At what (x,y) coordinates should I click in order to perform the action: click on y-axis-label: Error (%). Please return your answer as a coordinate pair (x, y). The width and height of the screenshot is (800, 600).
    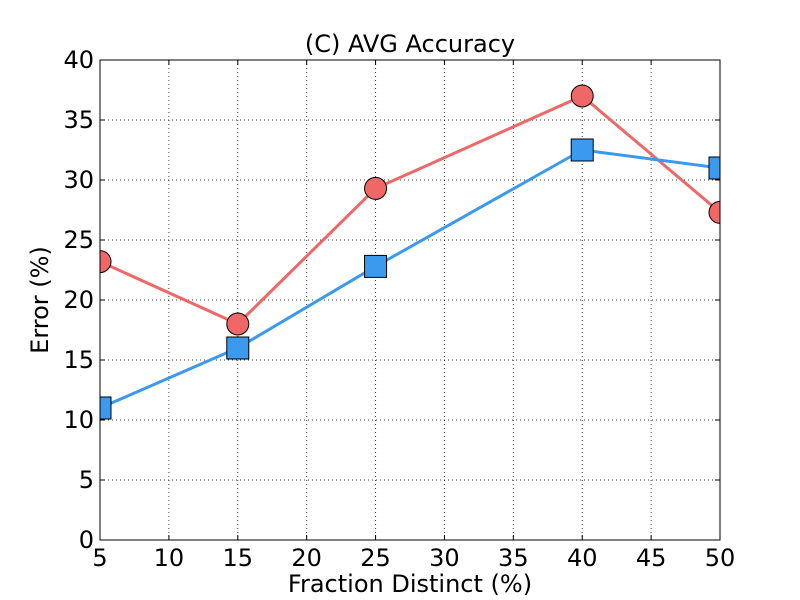
    Looking at the image, I should click on (40, 300).